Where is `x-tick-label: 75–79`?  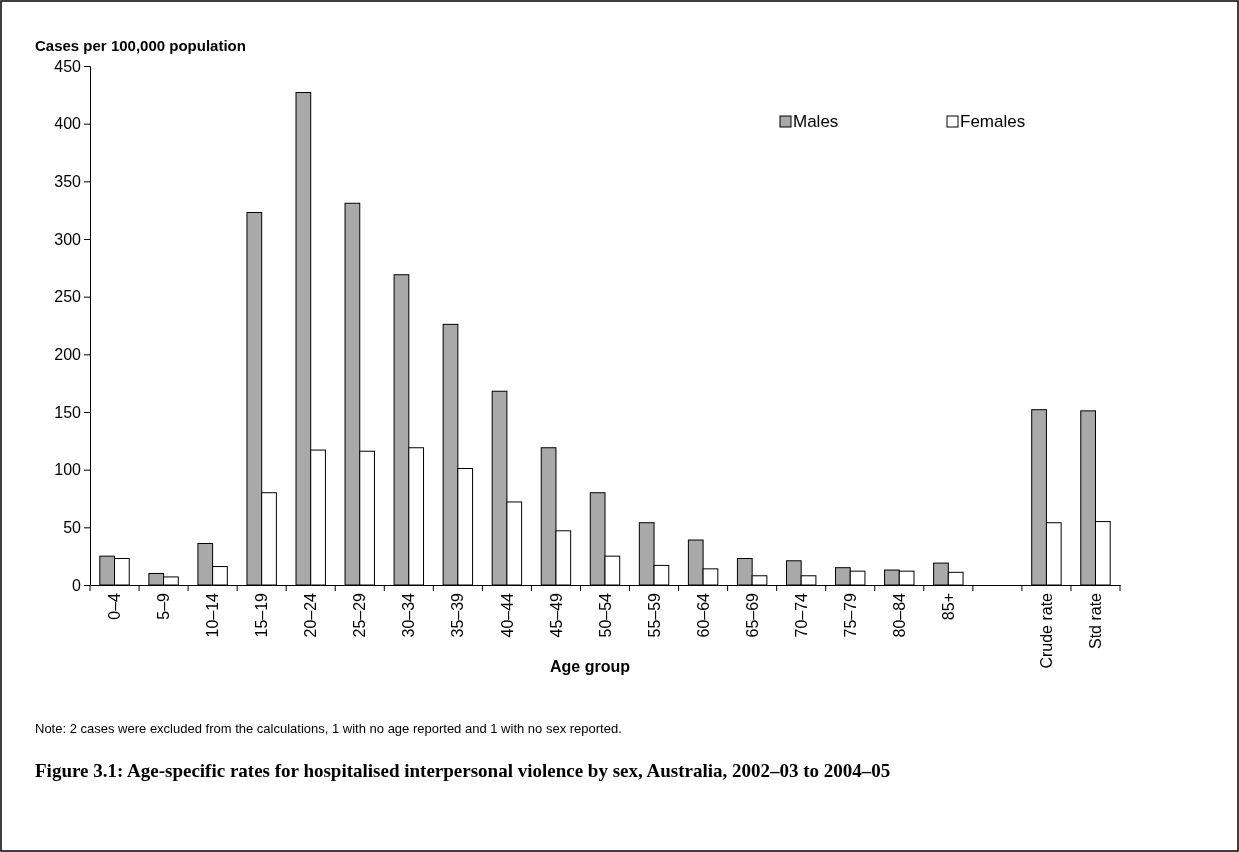 x-tick-label: 75–79 is located at coordinates (850, 615).